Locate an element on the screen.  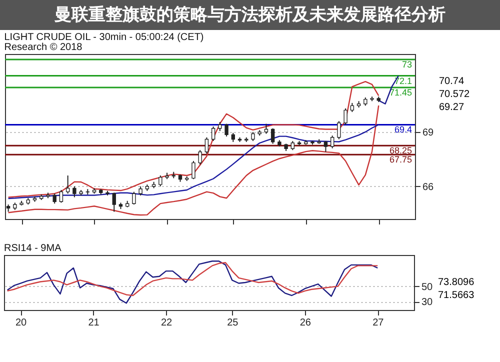
ref-line-label: 69.4 is located at coordinates (403, 129).